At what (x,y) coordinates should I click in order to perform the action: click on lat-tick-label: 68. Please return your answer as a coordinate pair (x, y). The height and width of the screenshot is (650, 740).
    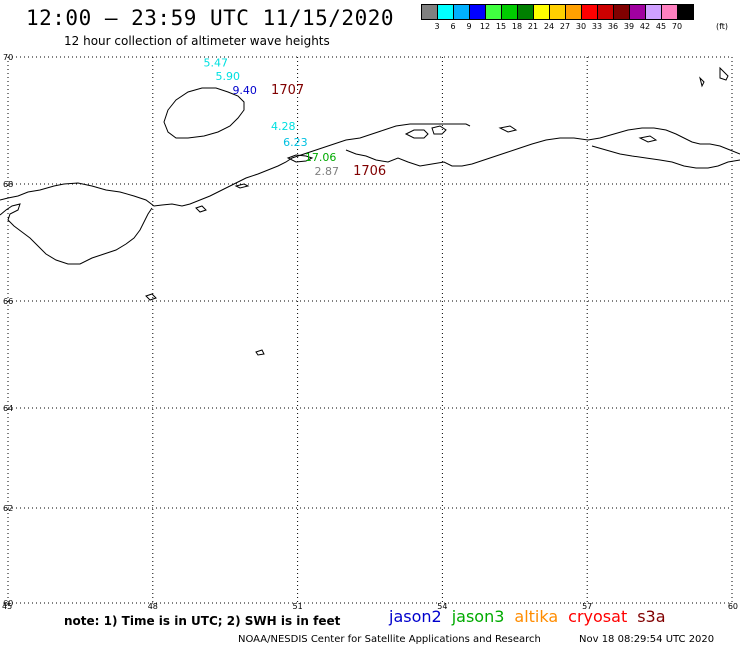
    Looking at the image, I should click on (8, 184).